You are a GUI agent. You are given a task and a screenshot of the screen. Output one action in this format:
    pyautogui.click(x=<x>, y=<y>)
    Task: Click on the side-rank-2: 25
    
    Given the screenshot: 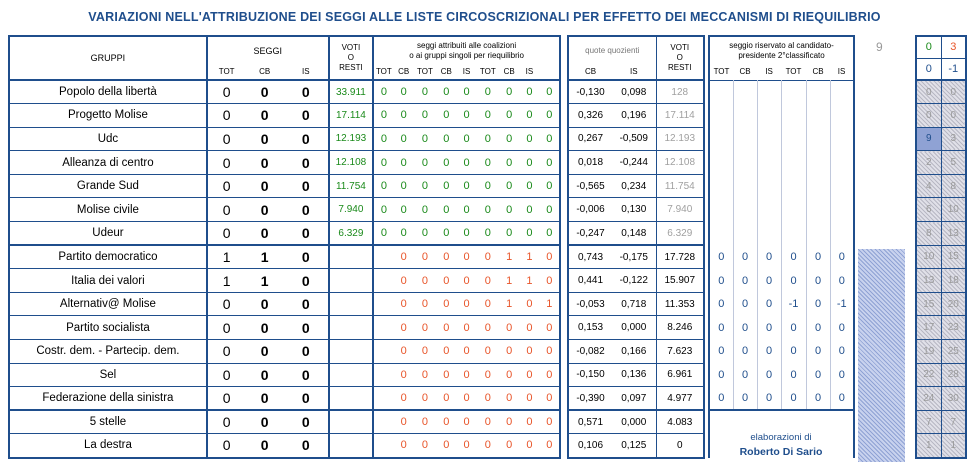 What is the action you would take?
    pyautogui.click(x=953, y=351)
    